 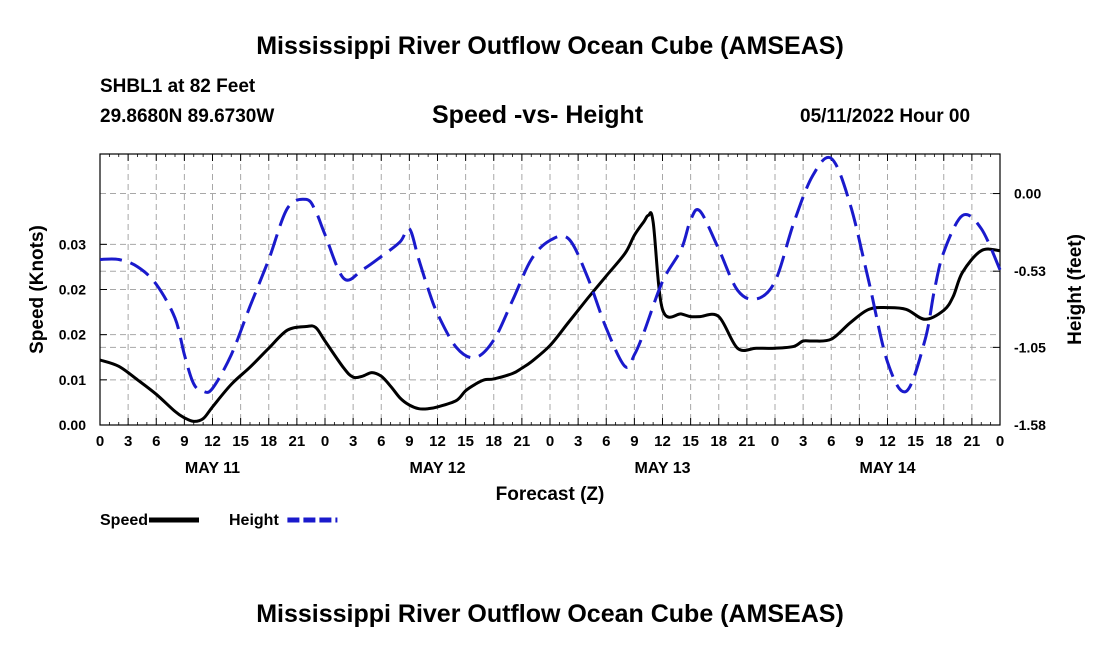 I want to click on y2-tick-label: -0.53, so click(x=1030, y=271).